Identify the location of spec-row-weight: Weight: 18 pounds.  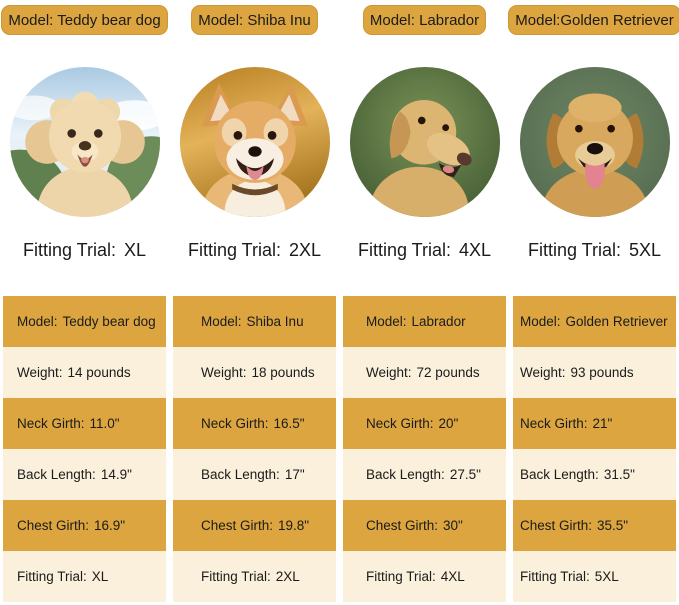
(254, 372).